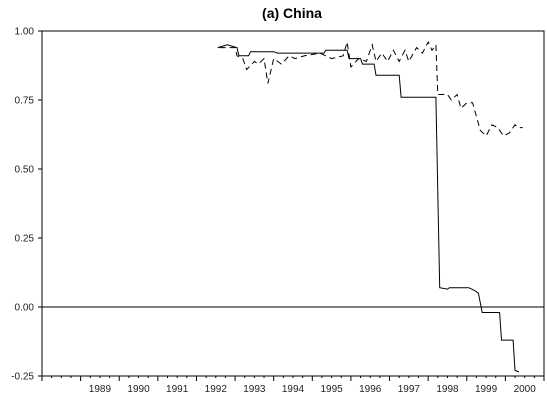 This screenshot has height=400, width=547. Describe the element at coordinates (292, 13) in the screenshot. I see `chart-title: (a) China` at that location.